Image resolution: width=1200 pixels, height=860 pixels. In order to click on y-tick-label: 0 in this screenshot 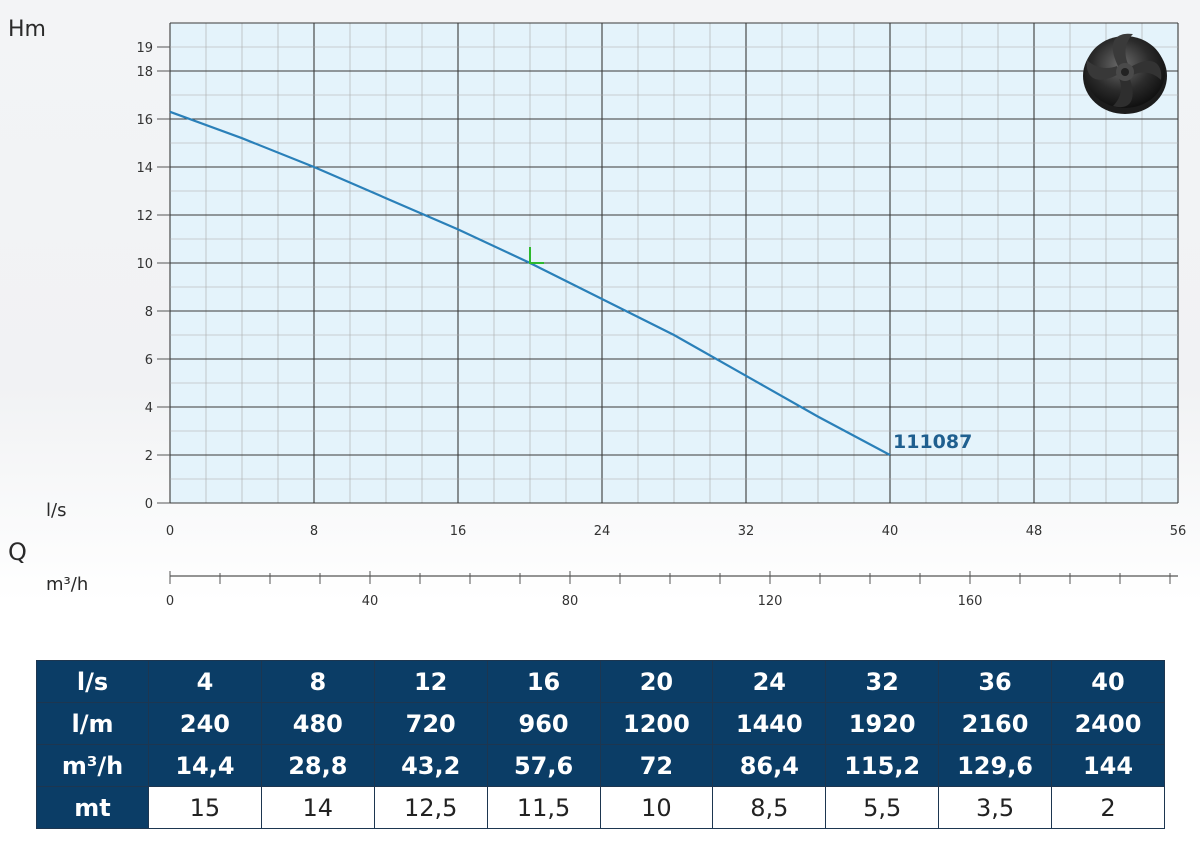, I will do `click(149, 504)`.